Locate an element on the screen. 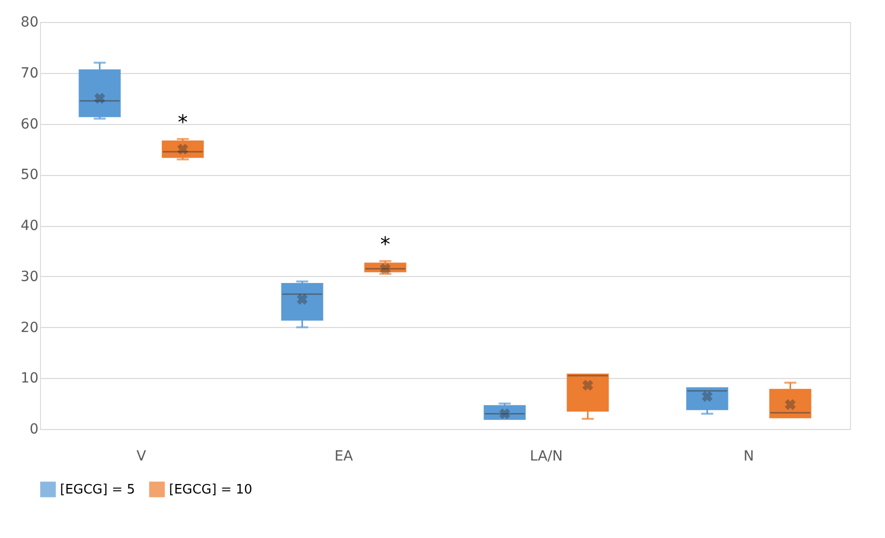  y-tick-label: 80 is located at coordinates (29, 22).